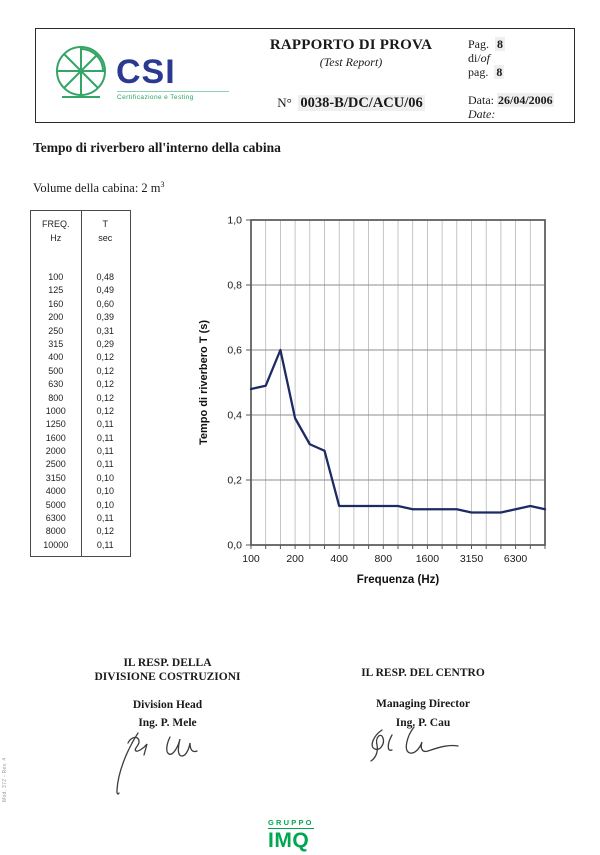 This screenshot has height=855, width=600. I want to click on sig-right-title-1: IL RESP. DEL CENTRO, so click(423, 673).